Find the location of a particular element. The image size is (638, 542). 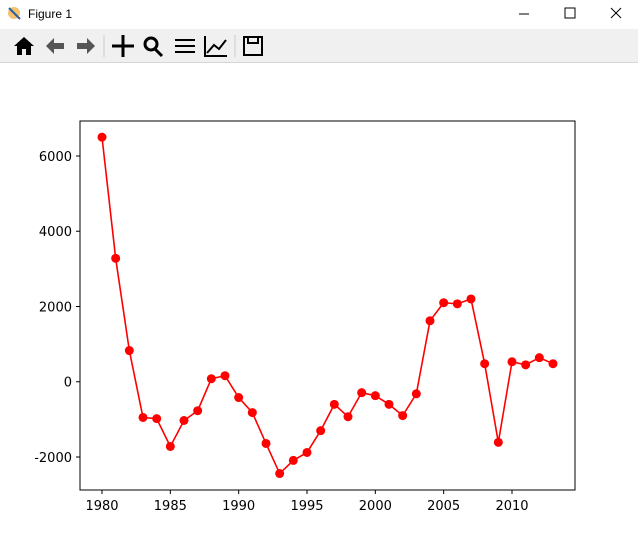

y-tick-label: -2000 is located at coordinates (53, 458).